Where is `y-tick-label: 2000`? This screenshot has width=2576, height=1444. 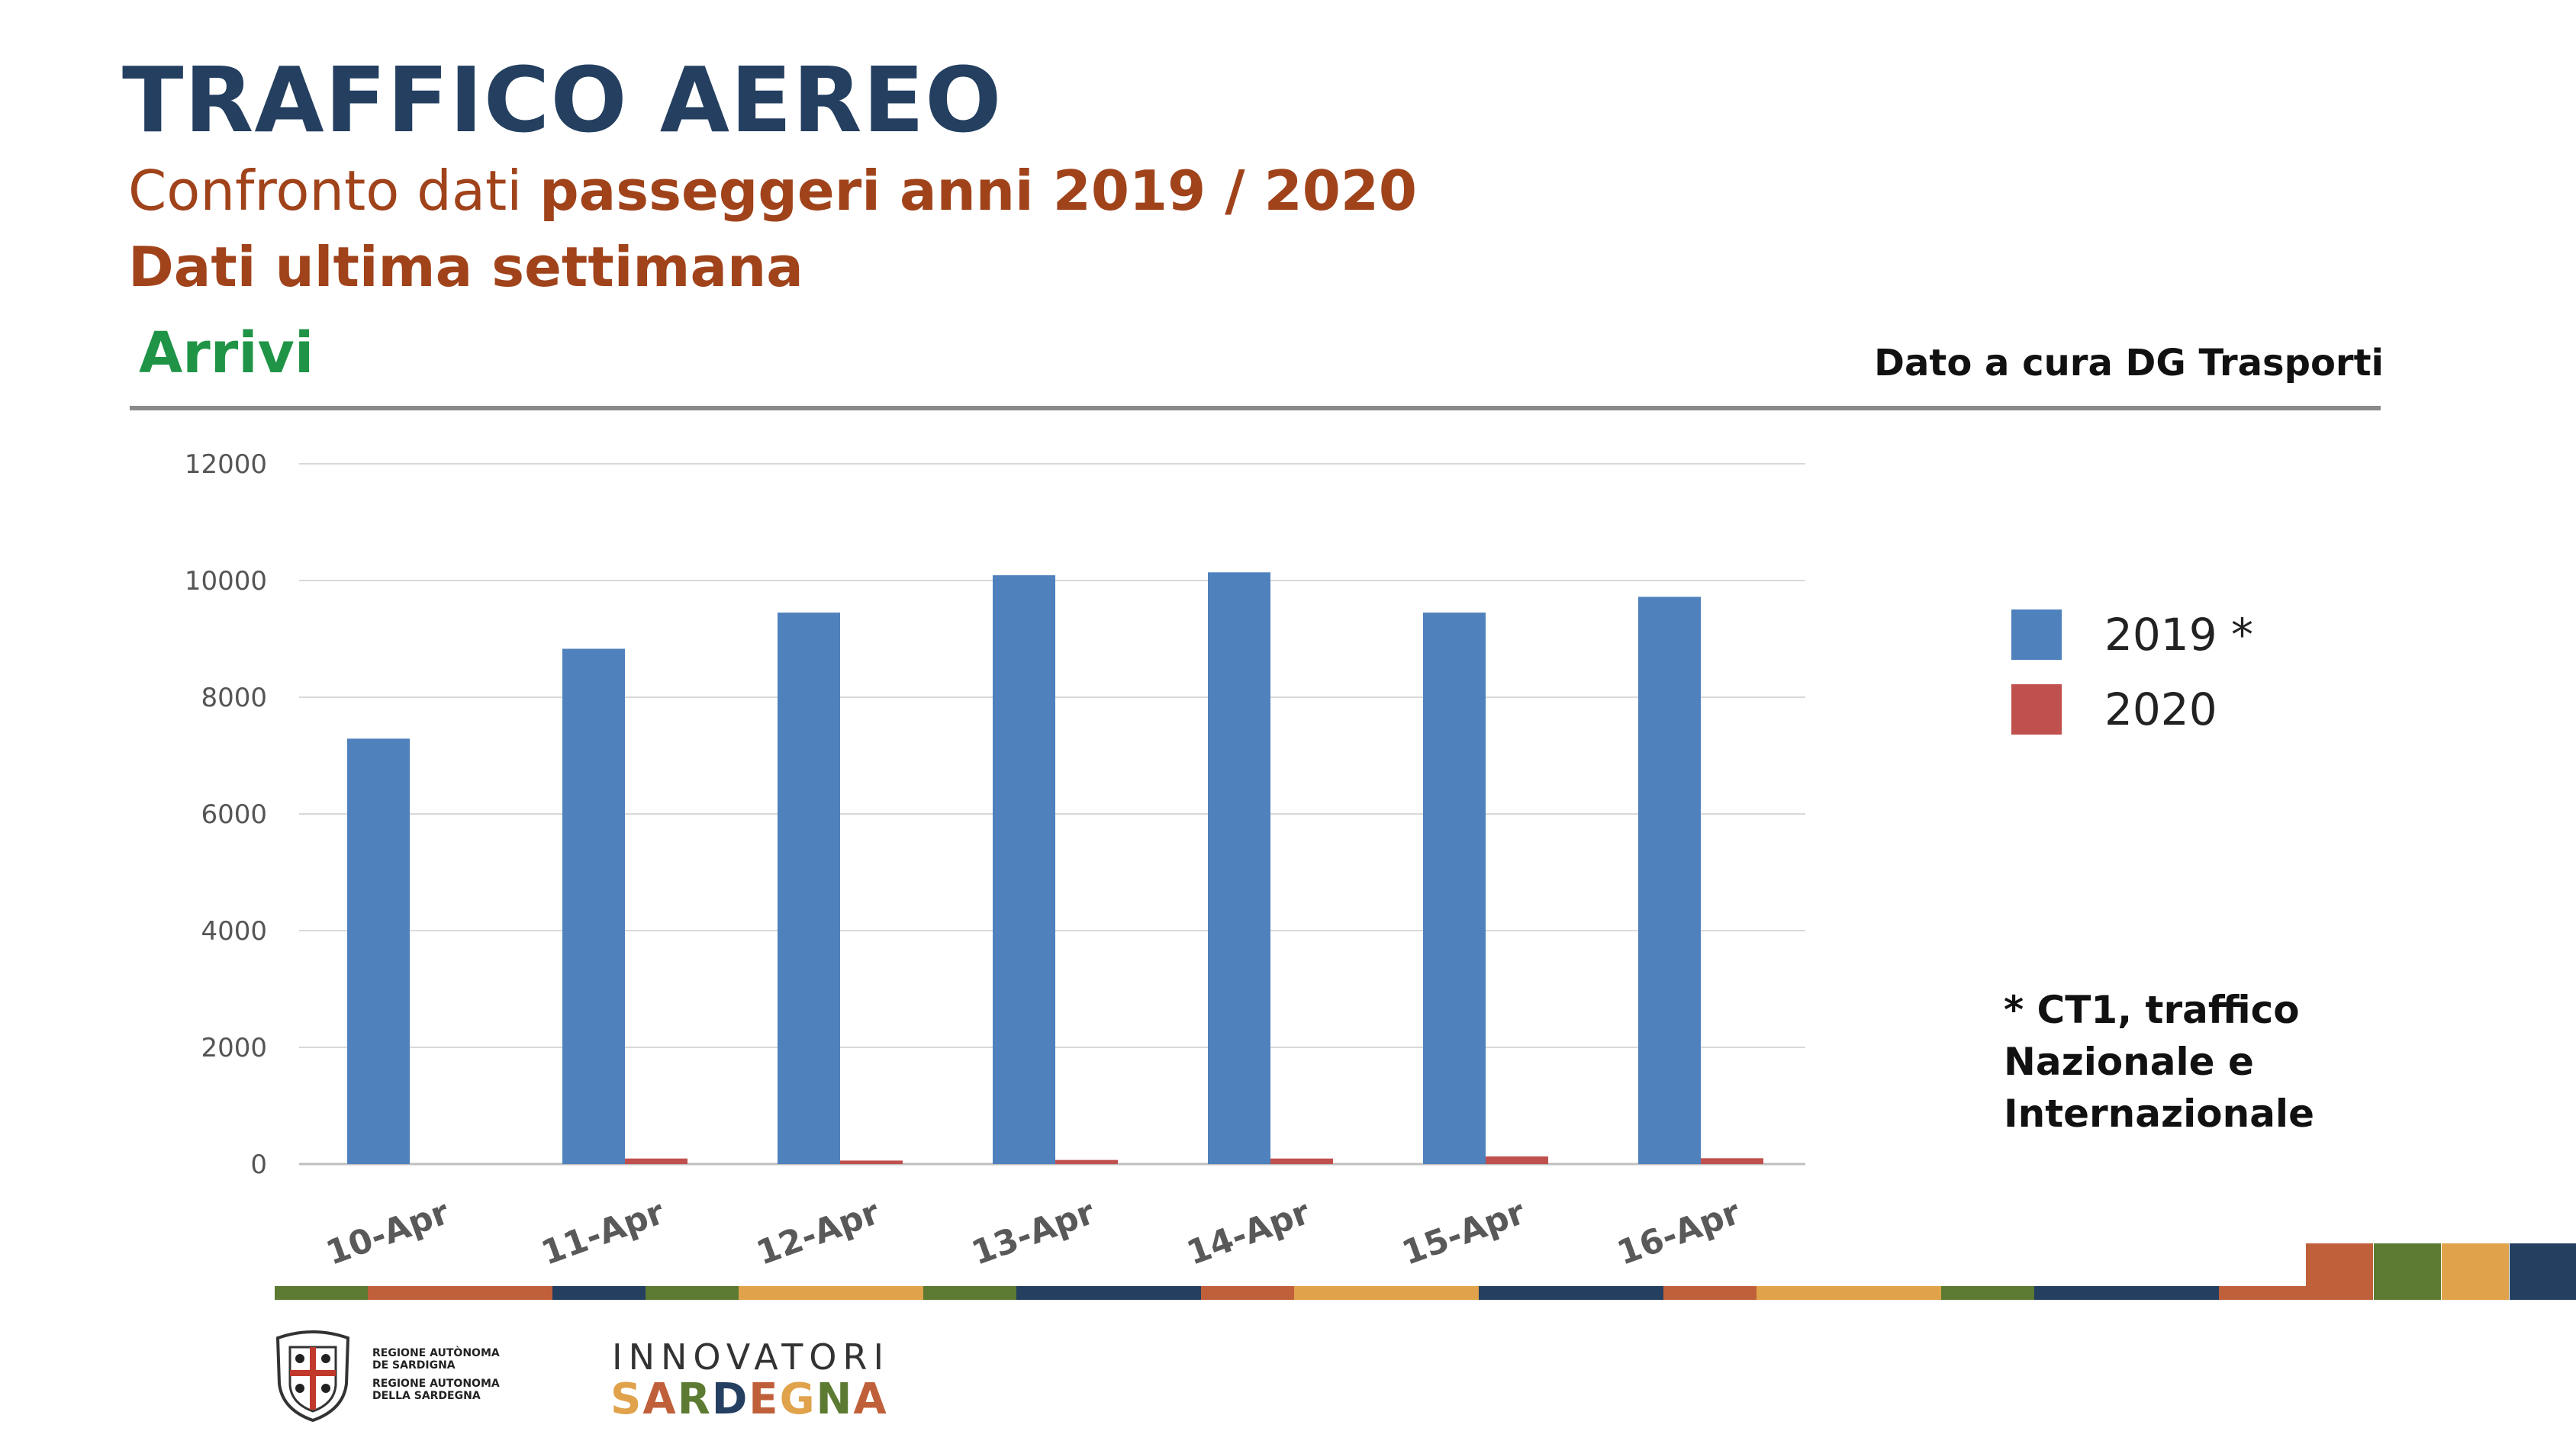
y-tick-label: 2000 is located at coordinates (234, 1048).